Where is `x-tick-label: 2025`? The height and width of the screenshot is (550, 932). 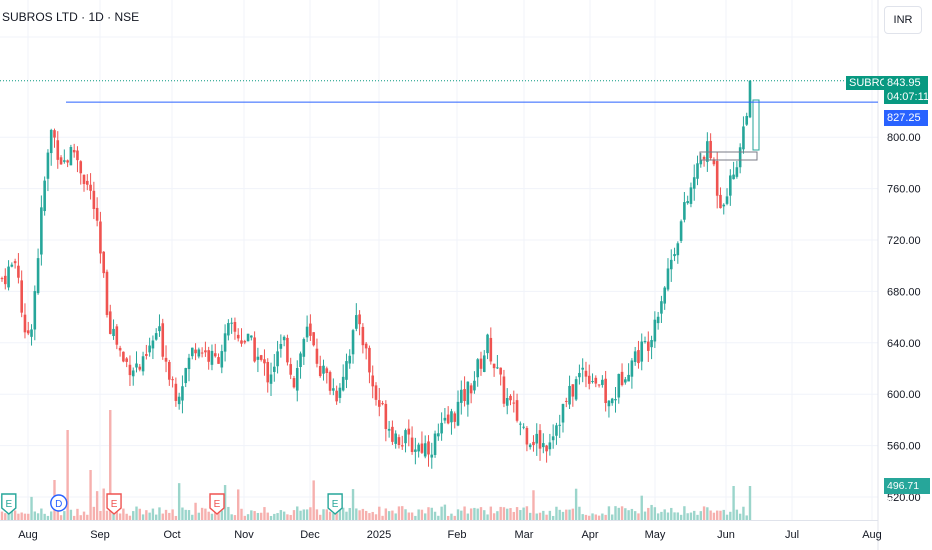 x-tick-label: 2025 is located at coordinates (379, 535).